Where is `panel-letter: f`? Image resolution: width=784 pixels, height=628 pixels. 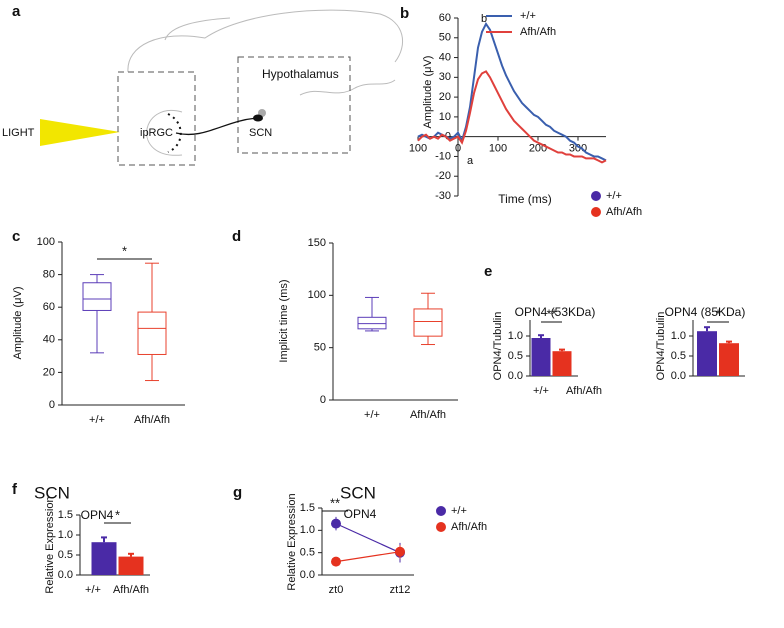 panel-letter: f is located at coordinates (15, 489).